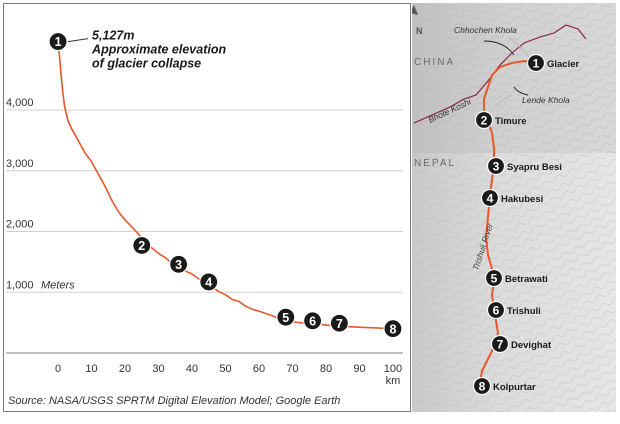 This screenshot has width=620, height=424. I want to click on x-tick-label-0: 0, so click(58, 369).